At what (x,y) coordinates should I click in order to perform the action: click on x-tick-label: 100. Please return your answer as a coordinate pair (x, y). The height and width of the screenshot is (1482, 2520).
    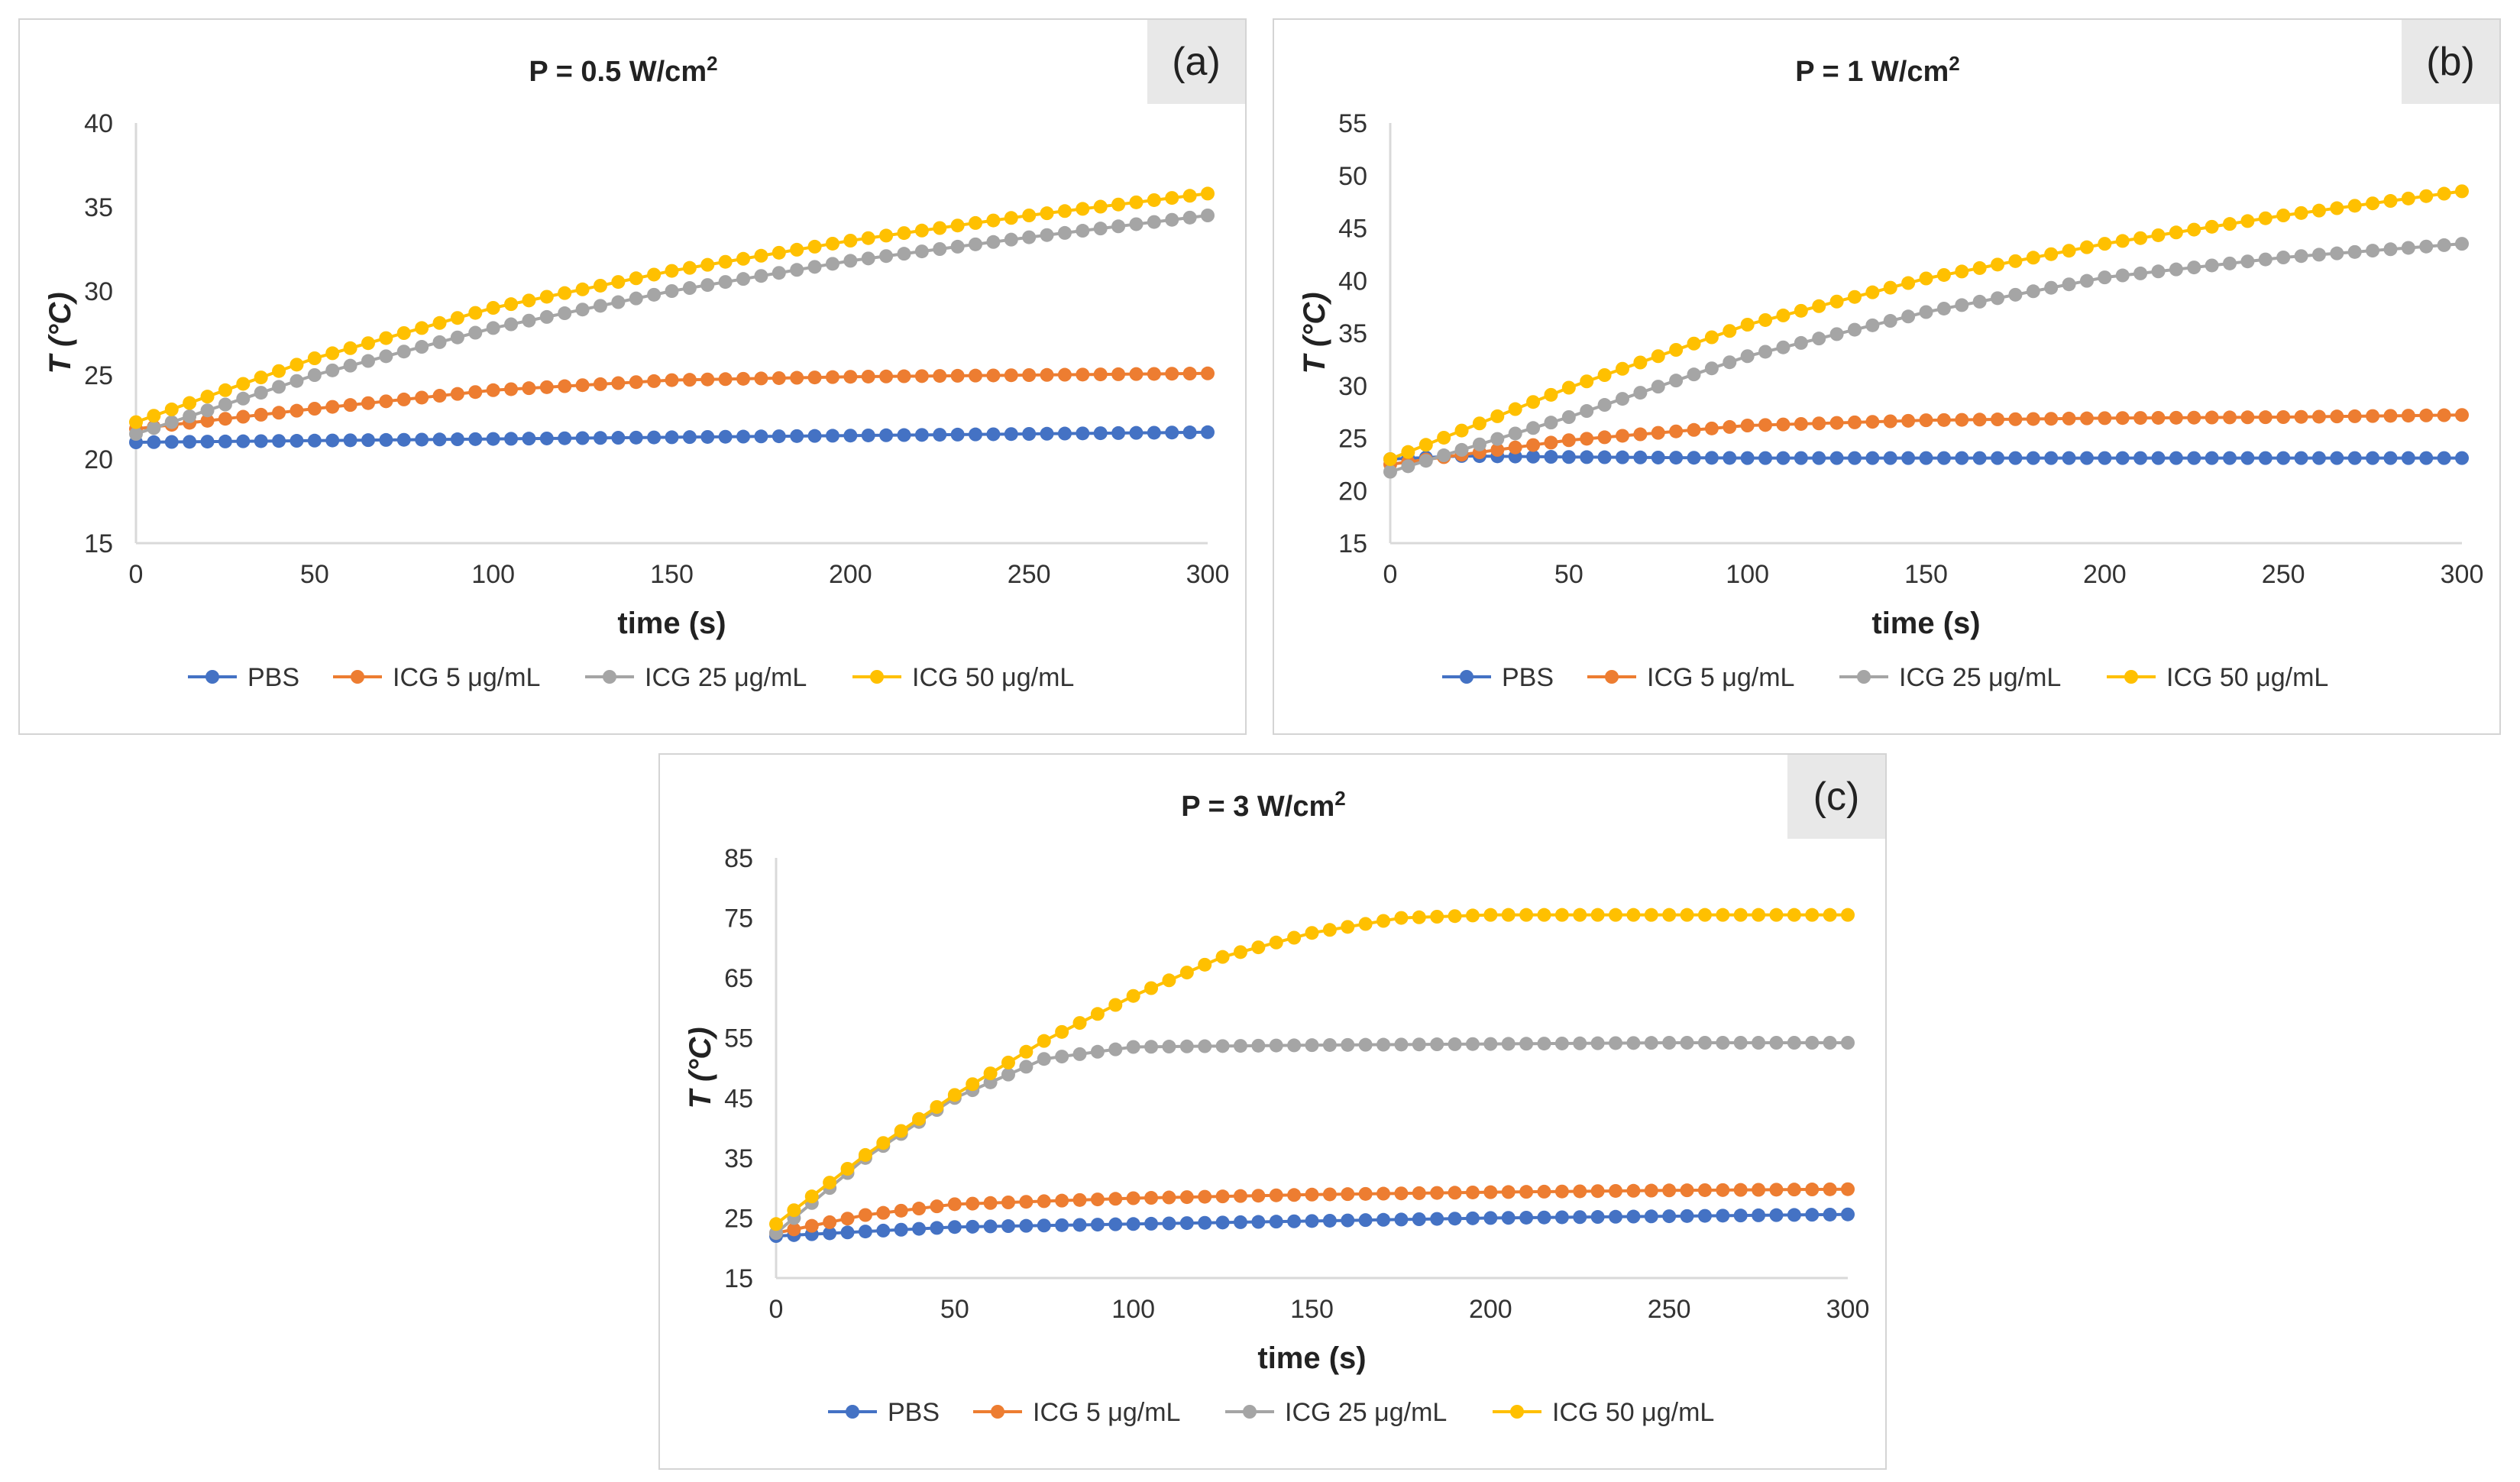
    Looking at the image, I should click on (1747, 574).